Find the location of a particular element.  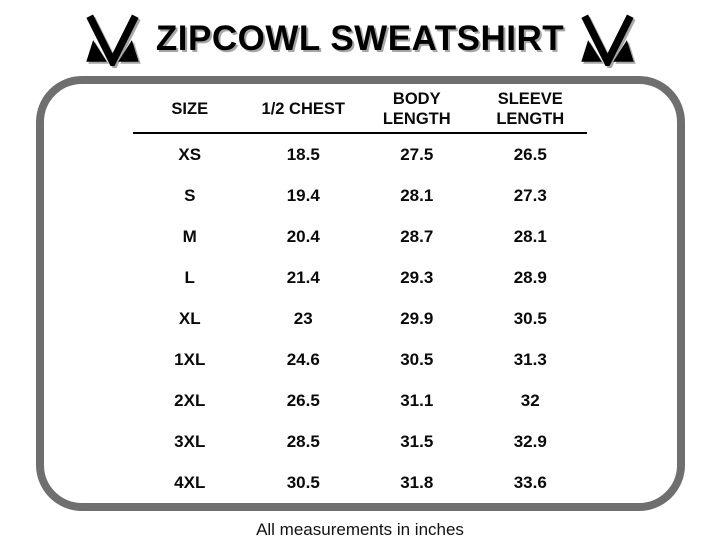

half-chest-cell: 28.5 is located at coordinates (303, 441).